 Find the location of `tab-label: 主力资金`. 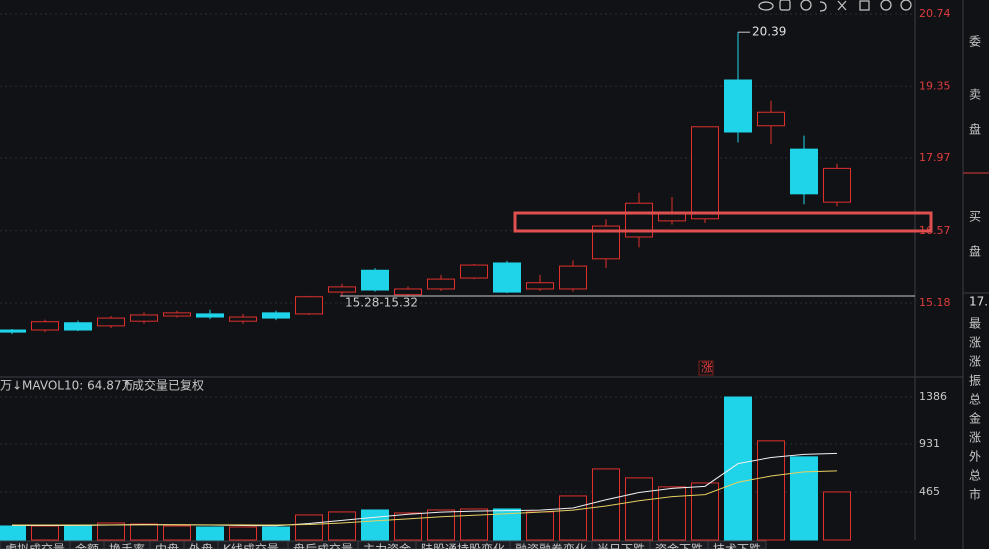

tab-label: 主力资金 is located at coordinates (387, 545).